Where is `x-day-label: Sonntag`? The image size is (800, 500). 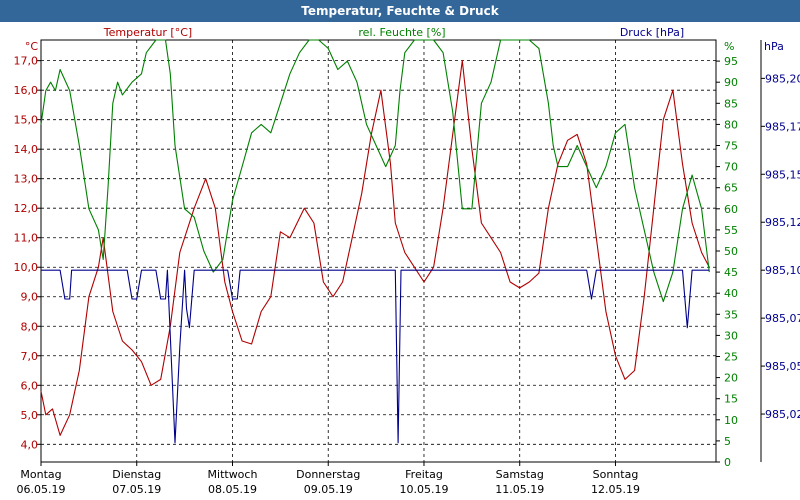 x-day-label: Sonntag is located at coordinates (616, 474).